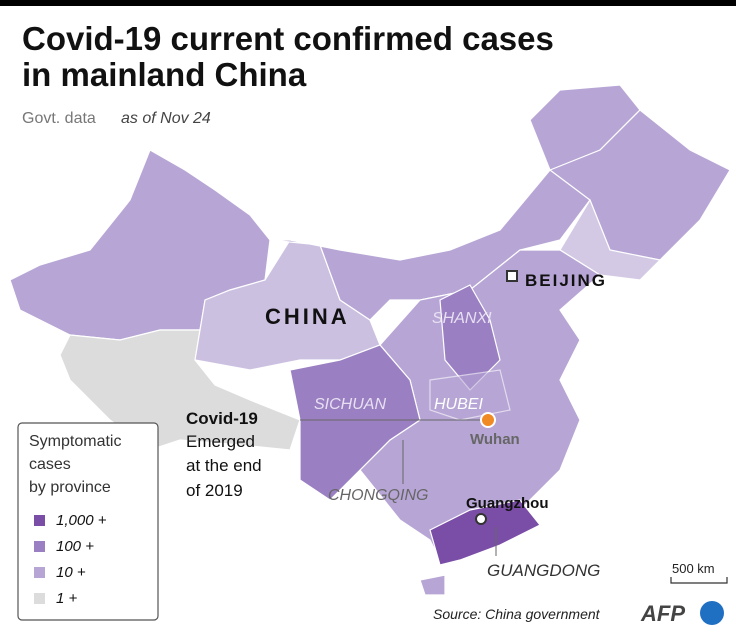 This screenshot has height=634, width=736. I want to click on scale-bar, so click(699, 580).